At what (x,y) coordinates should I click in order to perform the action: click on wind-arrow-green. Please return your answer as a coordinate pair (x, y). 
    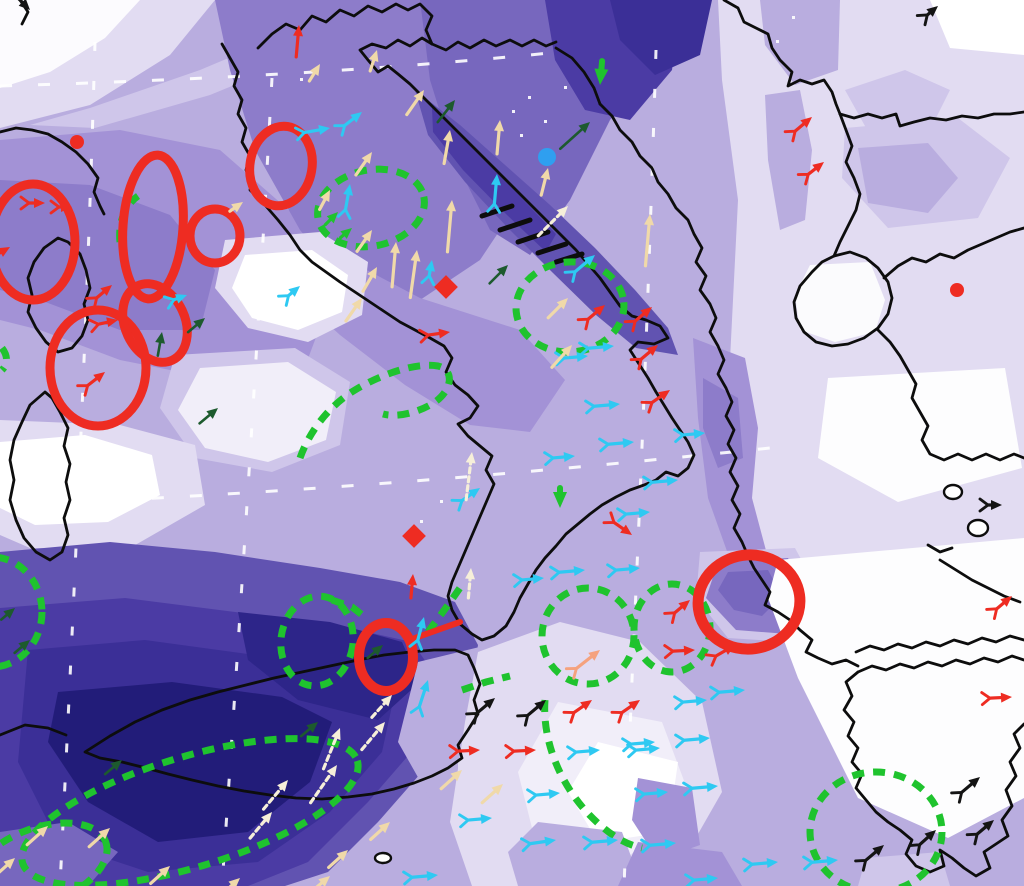
    Looking at the image, I should click on (330, 219).